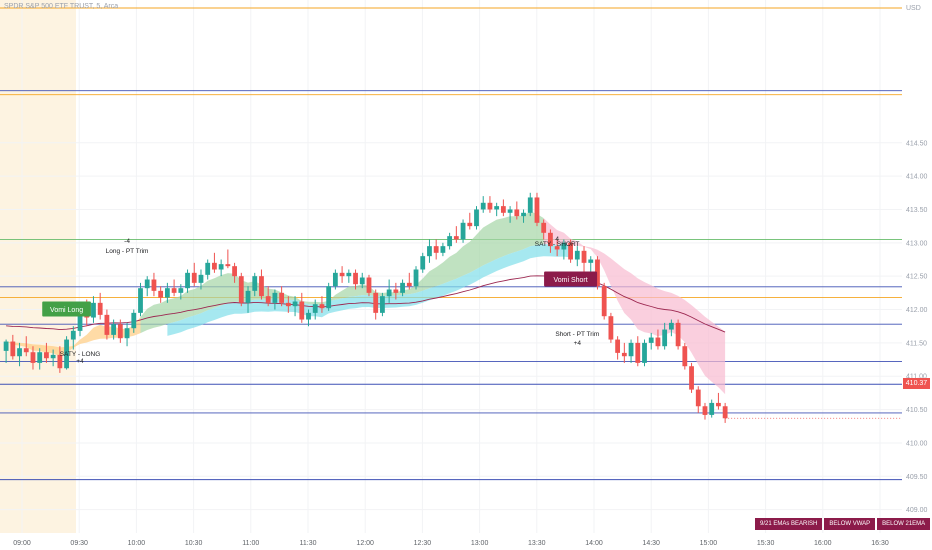 The image size is (932, 550). I want to click on status-badges: 9/21 EMAs BEARISH BELOW VWAP BELOW 21EMA, so click(843, 524).